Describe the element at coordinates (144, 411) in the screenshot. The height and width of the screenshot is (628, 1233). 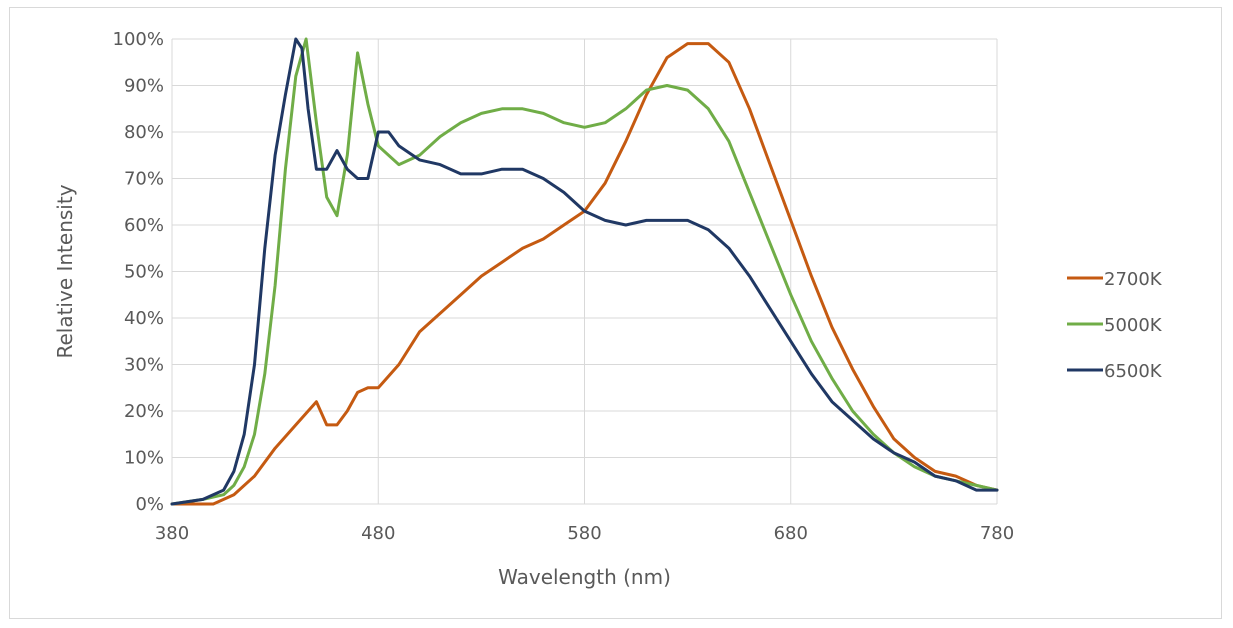
I see `y-tick-label: 20%` at that location.